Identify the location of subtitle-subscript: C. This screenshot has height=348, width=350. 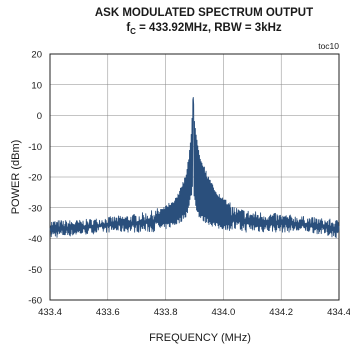
(133, 31).